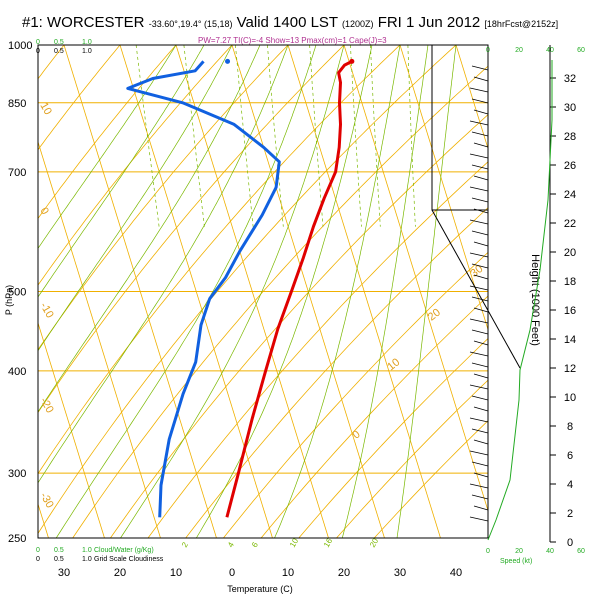 The width and height of the screenshot is (600, 600). Describe the element at coordinates (521, 24) in the screenshot. I see `title-forecast: [18hrFcst@2152z]` at that location.